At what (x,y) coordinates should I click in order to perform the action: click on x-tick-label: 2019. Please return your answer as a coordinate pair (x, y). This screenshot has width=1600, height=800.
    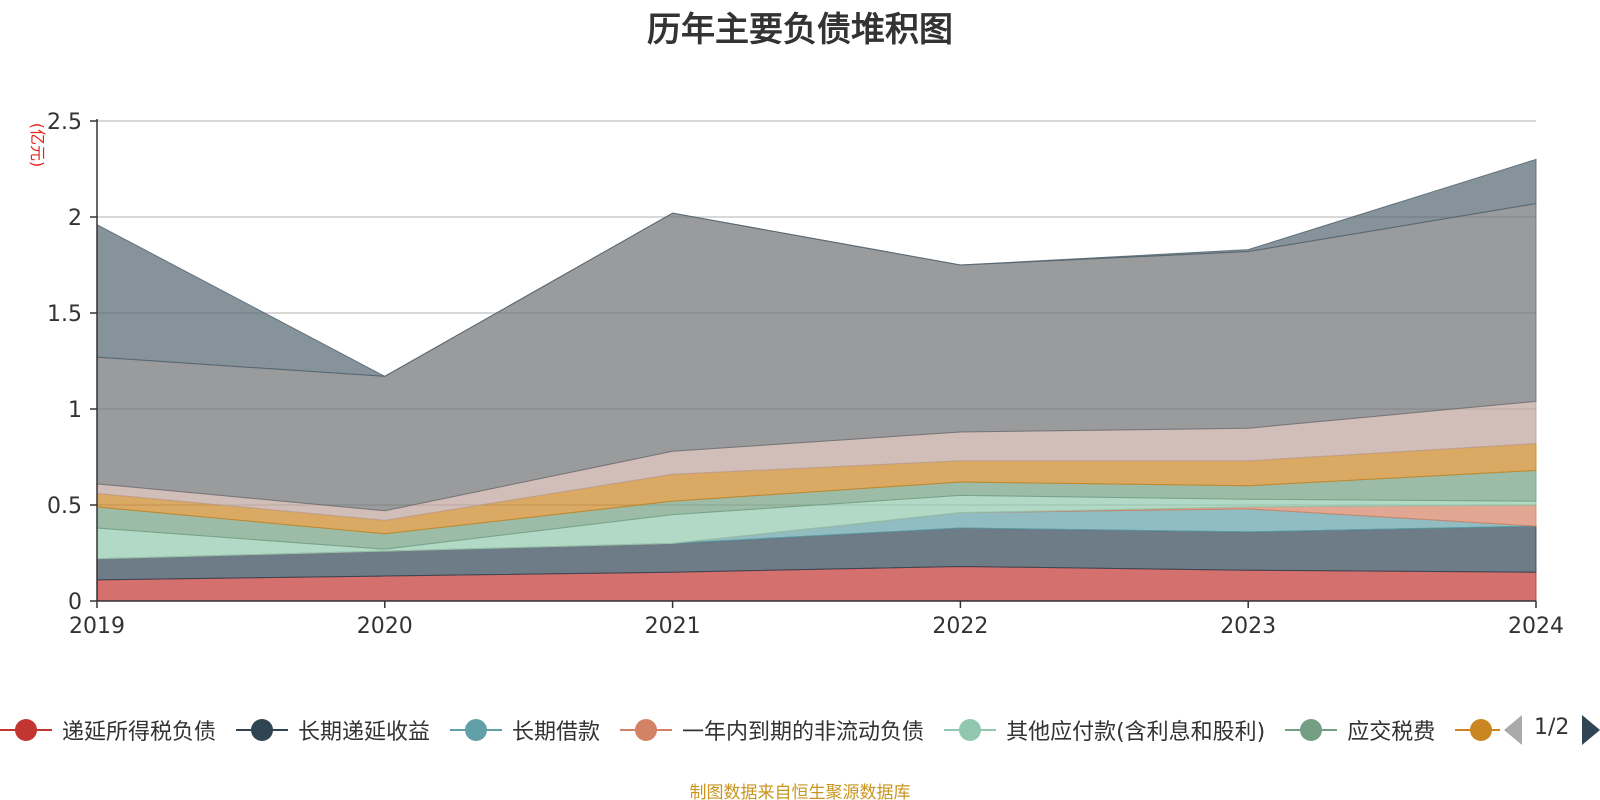
    Looking at the image, I should click on (97, 626).